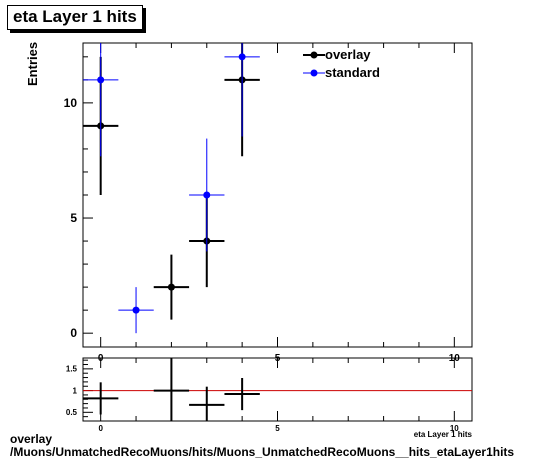  What do you see at coordinates (73, 333) in the screenshot?
I see `main-y-tick-label: 0` at bounding box center [73, 333].